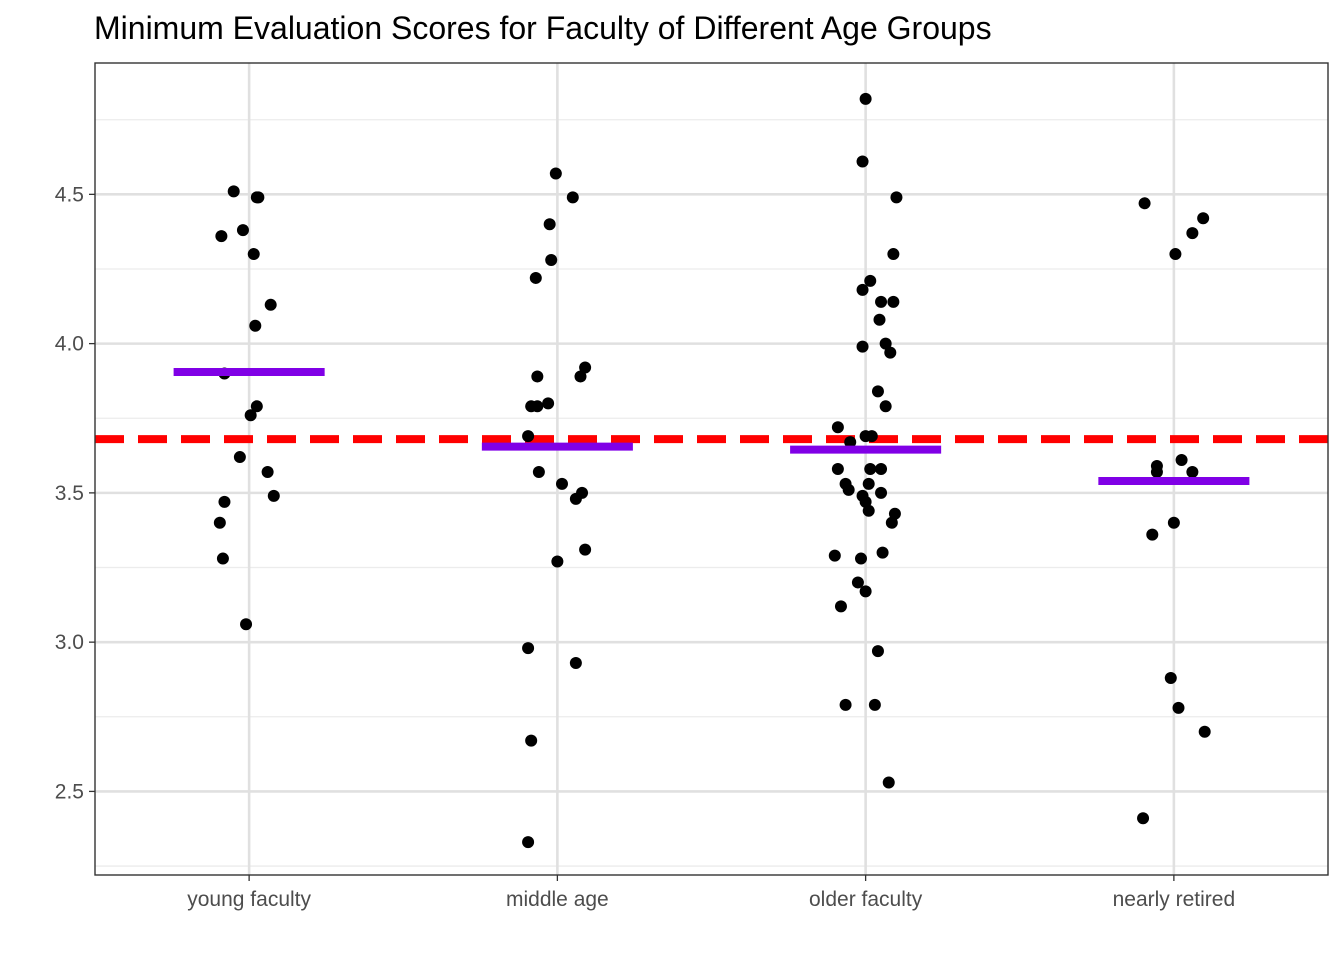 This screenshot has width=1344, height=960. What do you see at coordinates (557, 899) in the screenshot?
I see `x-tick-label-middle-age: middle age` at bounding box center [557, 899].